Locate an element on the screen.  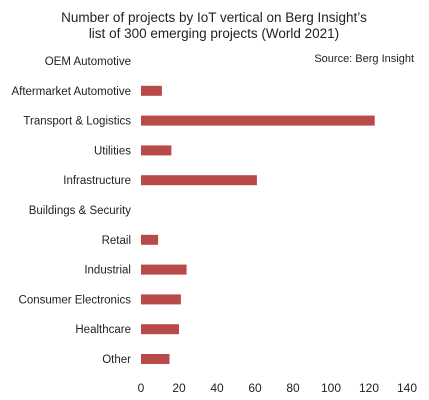
bar-transport-and-logistics is located at coordinates (258, 120).